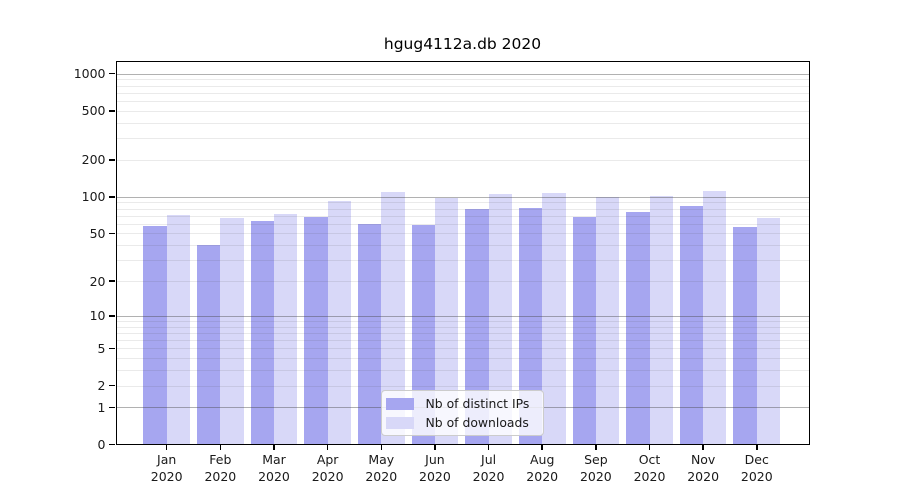  Describe the element at coordinates (327, 447) in the screenshot. I see `x-tick-mark-apr` at that location.